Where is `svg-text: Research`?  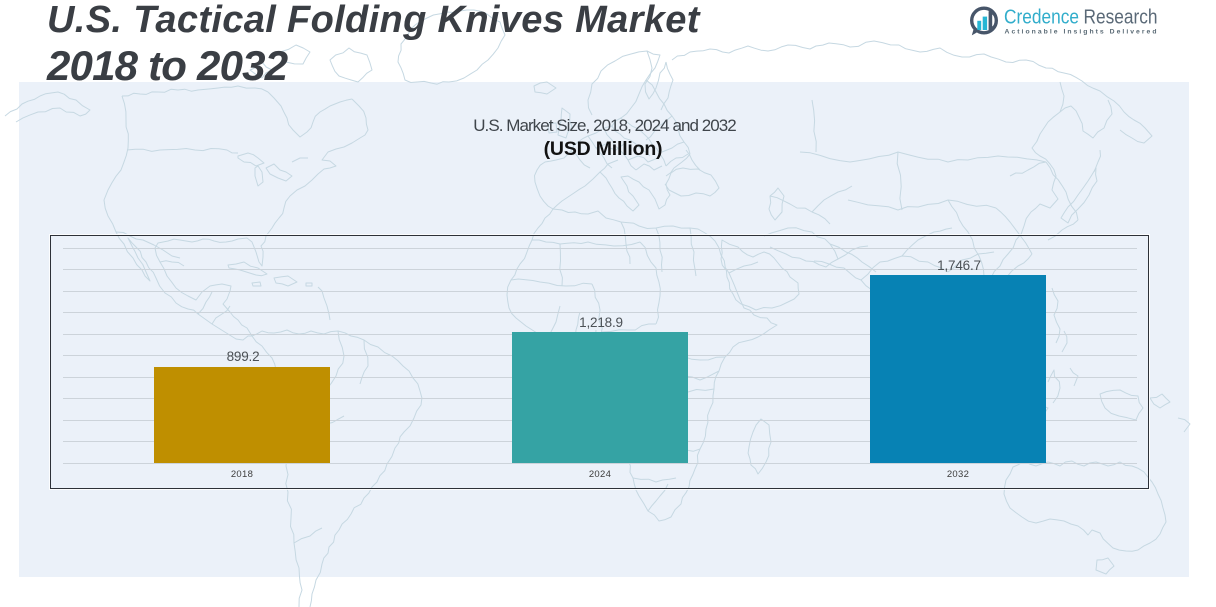 svg-text: Research is located at coordinates (1121, 17).